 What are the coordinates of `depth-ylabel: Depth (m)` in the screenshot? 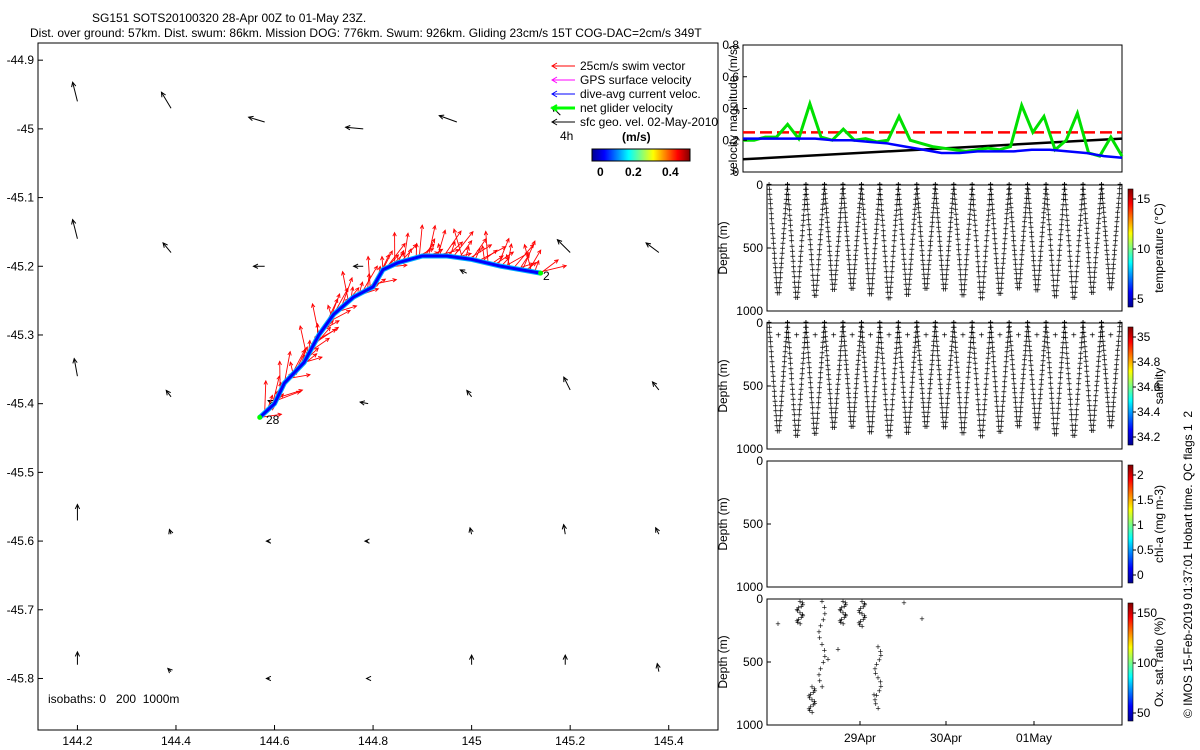 It's located at (723, 661).